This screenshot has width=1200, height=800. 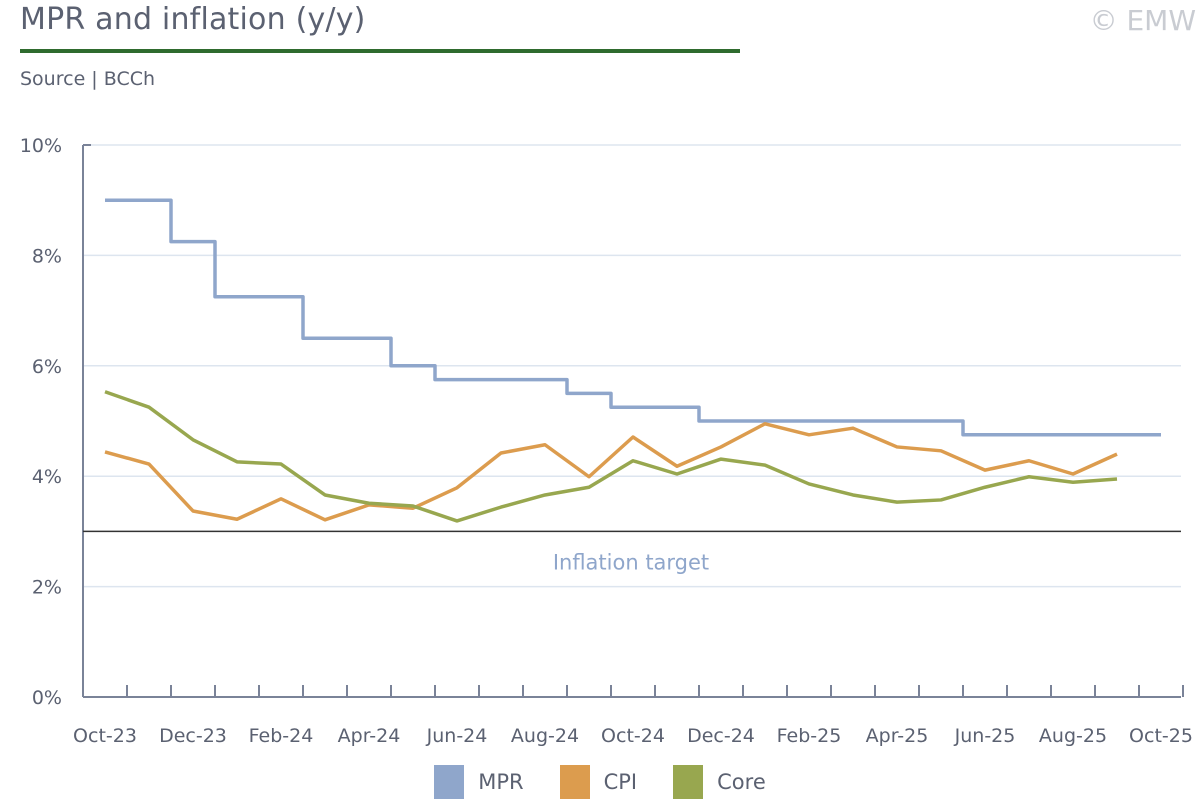 I want to click on x-tick-label: Feb-24, so click(x=281, y=736).